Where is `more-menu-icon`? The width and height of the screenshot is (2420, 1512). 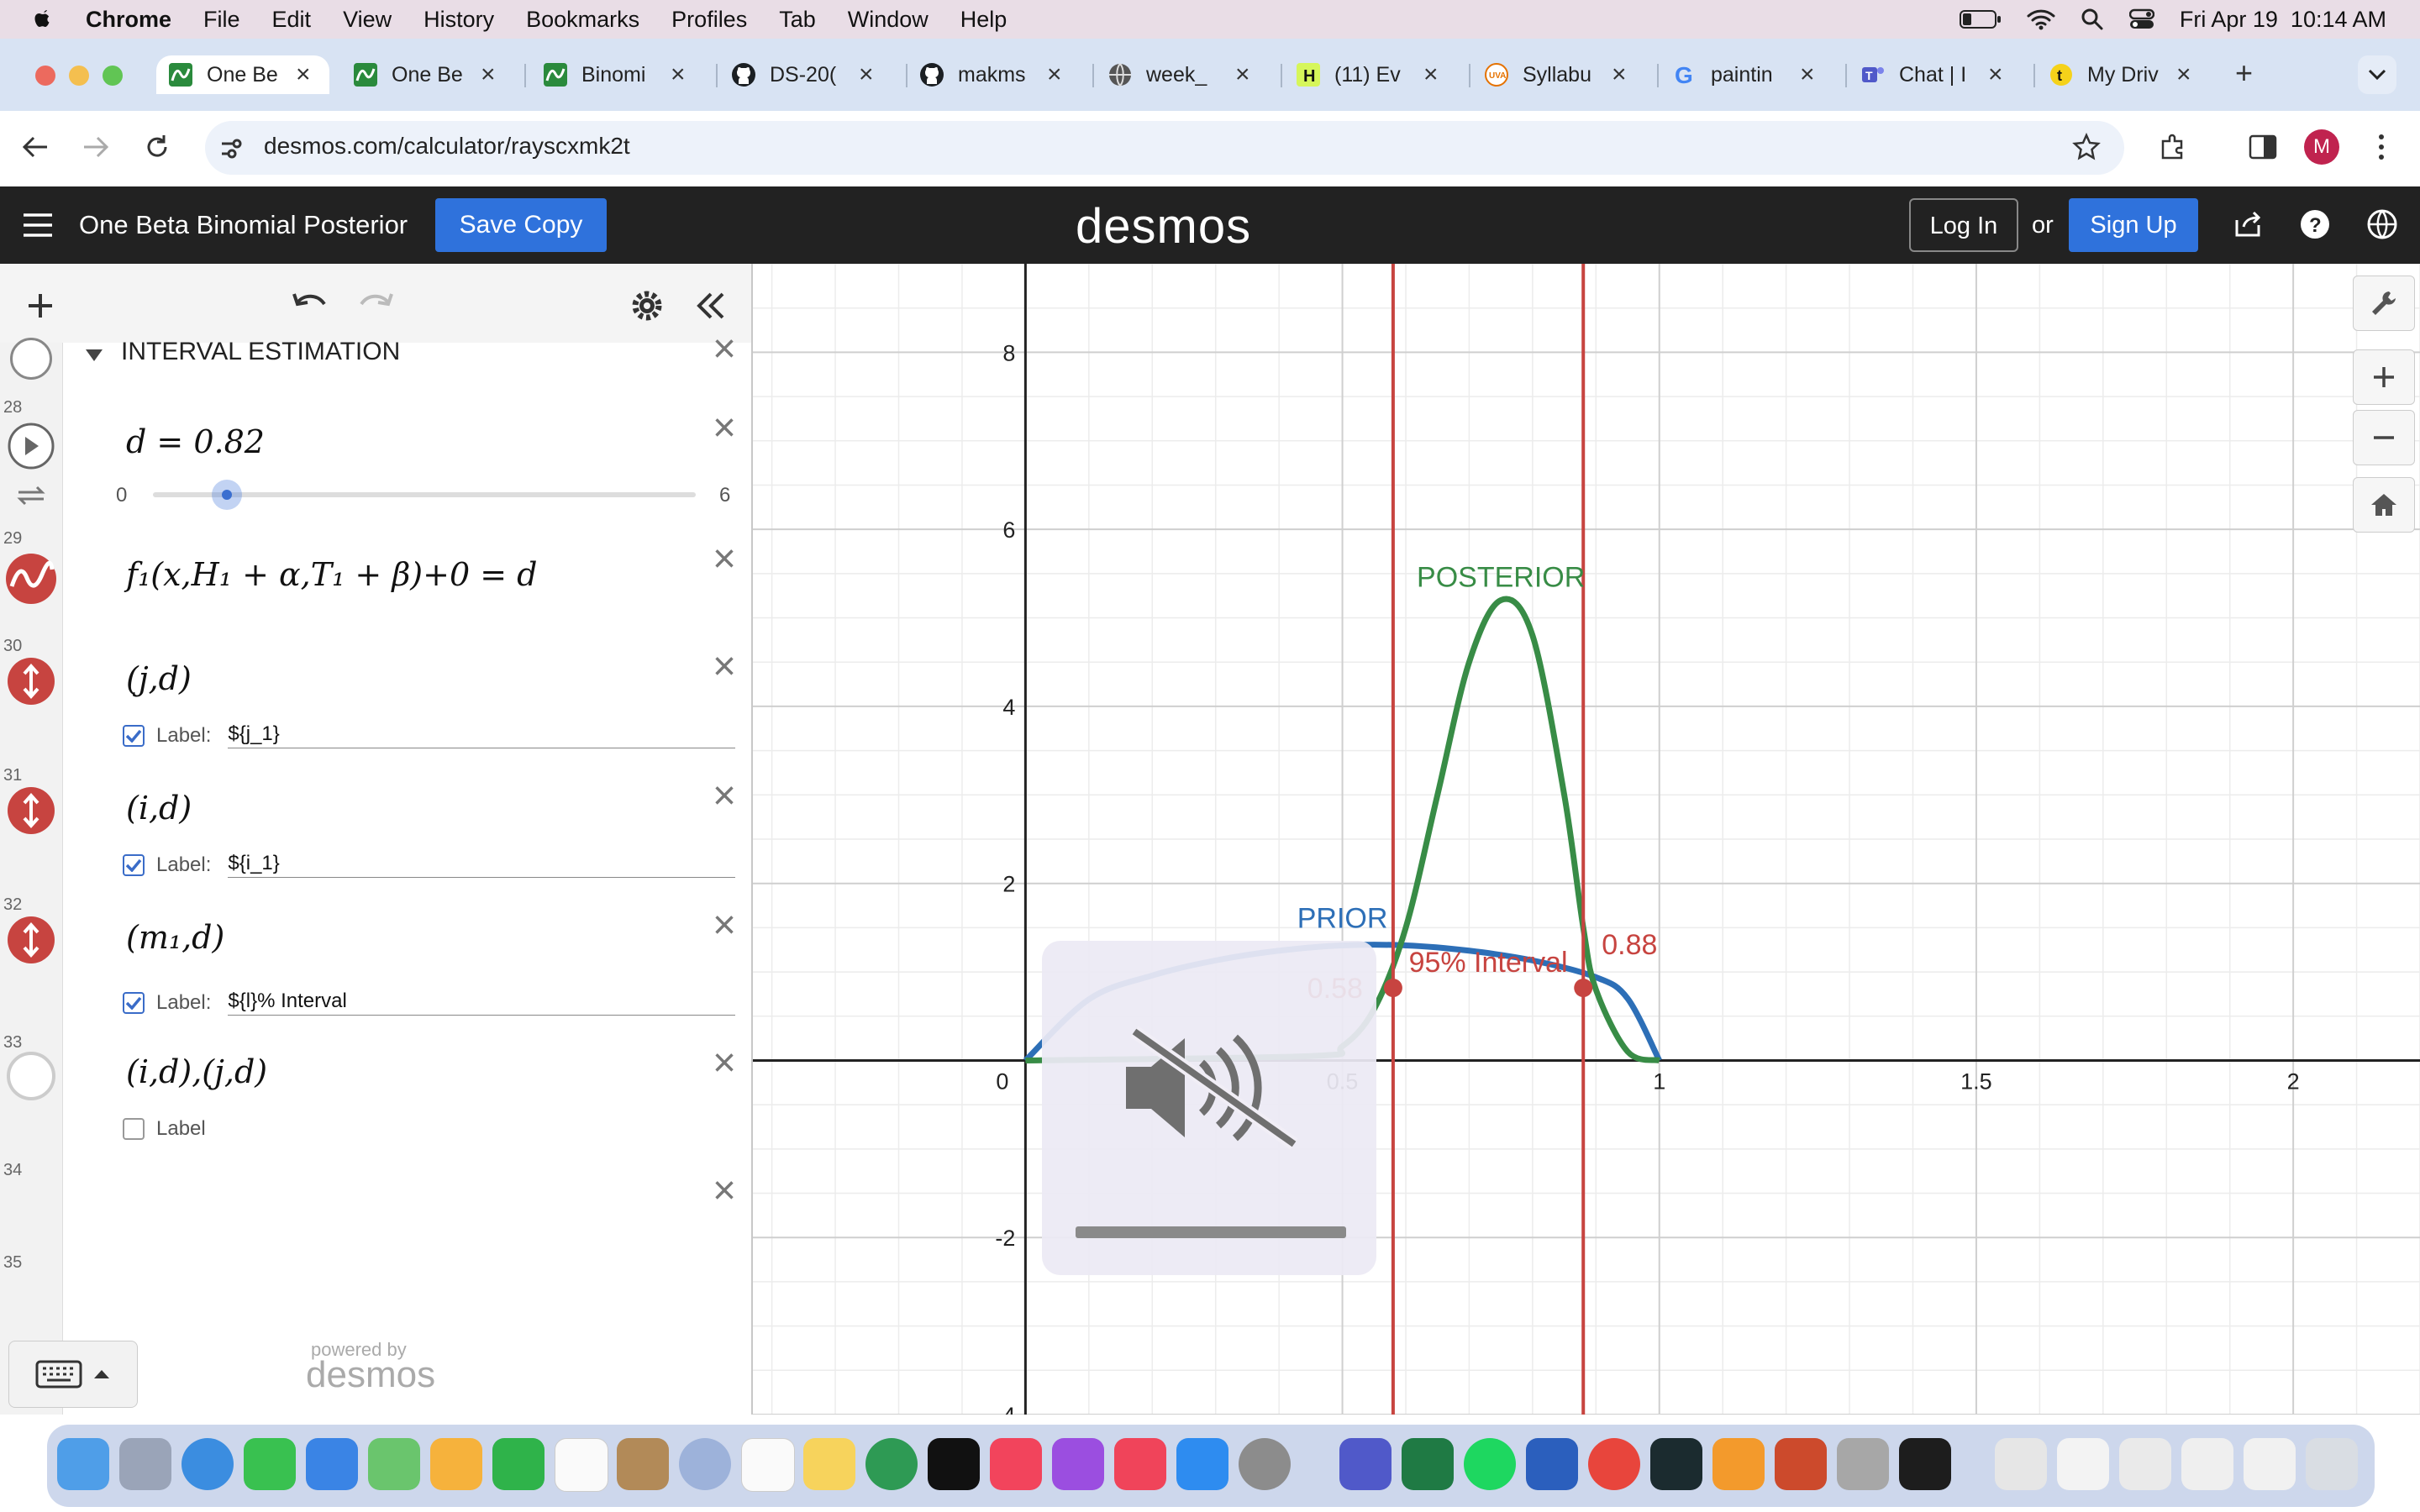
more-menu-icon is located at coordinates (2381, 147).